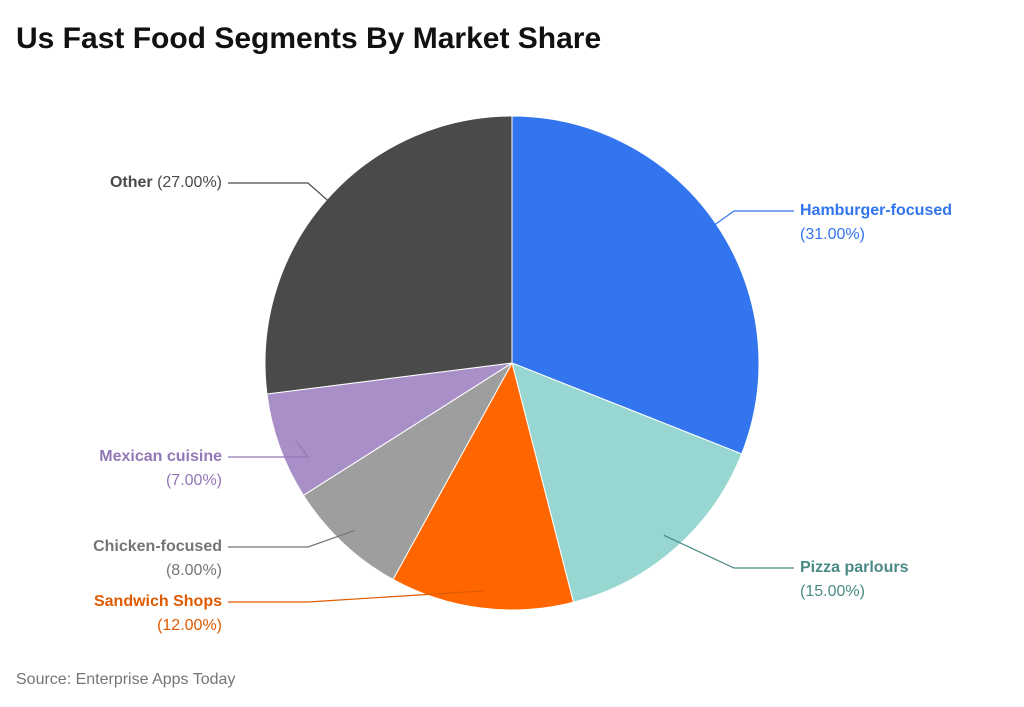 This screenshot has width=1024, height=707. I want to click on category-label: Other, so click(131, 182).